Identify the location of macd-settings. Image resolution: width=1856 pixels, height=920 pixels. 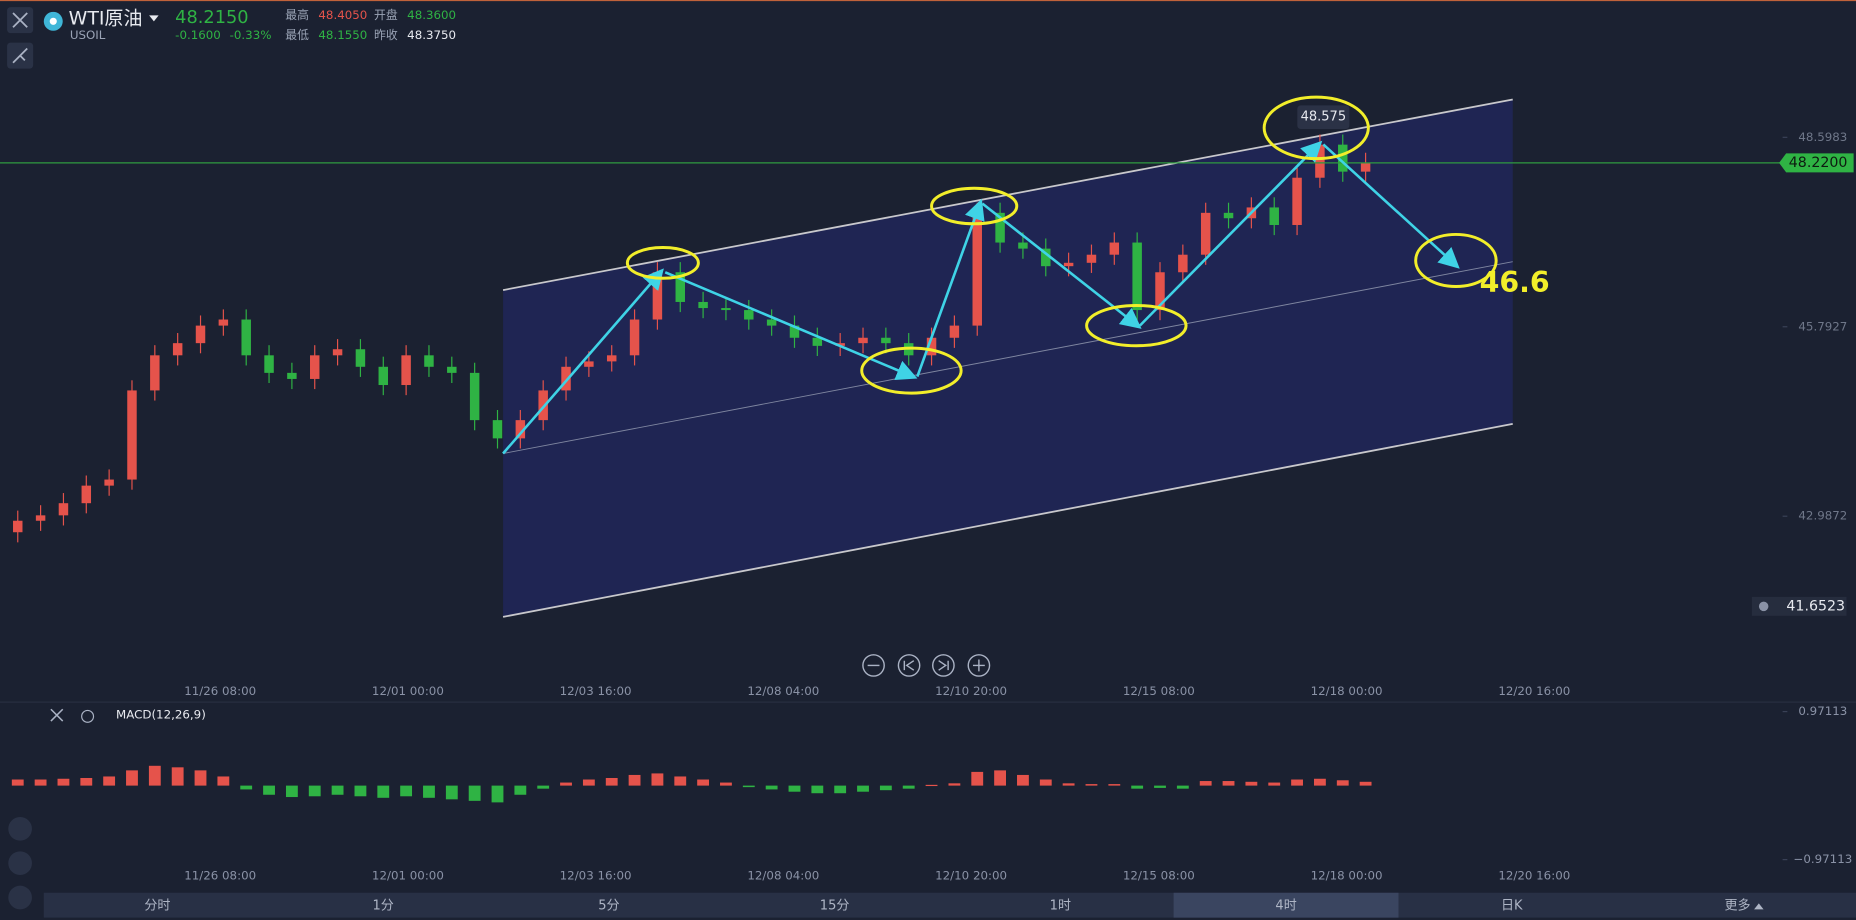
(88, 716).